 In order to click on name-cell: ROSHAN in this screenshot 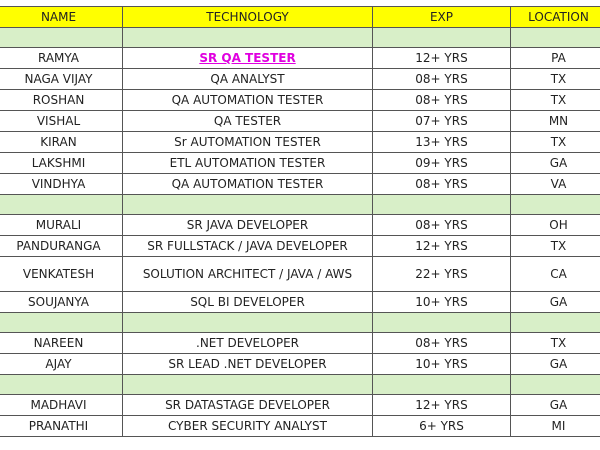, I will do `click(61, 100)`.